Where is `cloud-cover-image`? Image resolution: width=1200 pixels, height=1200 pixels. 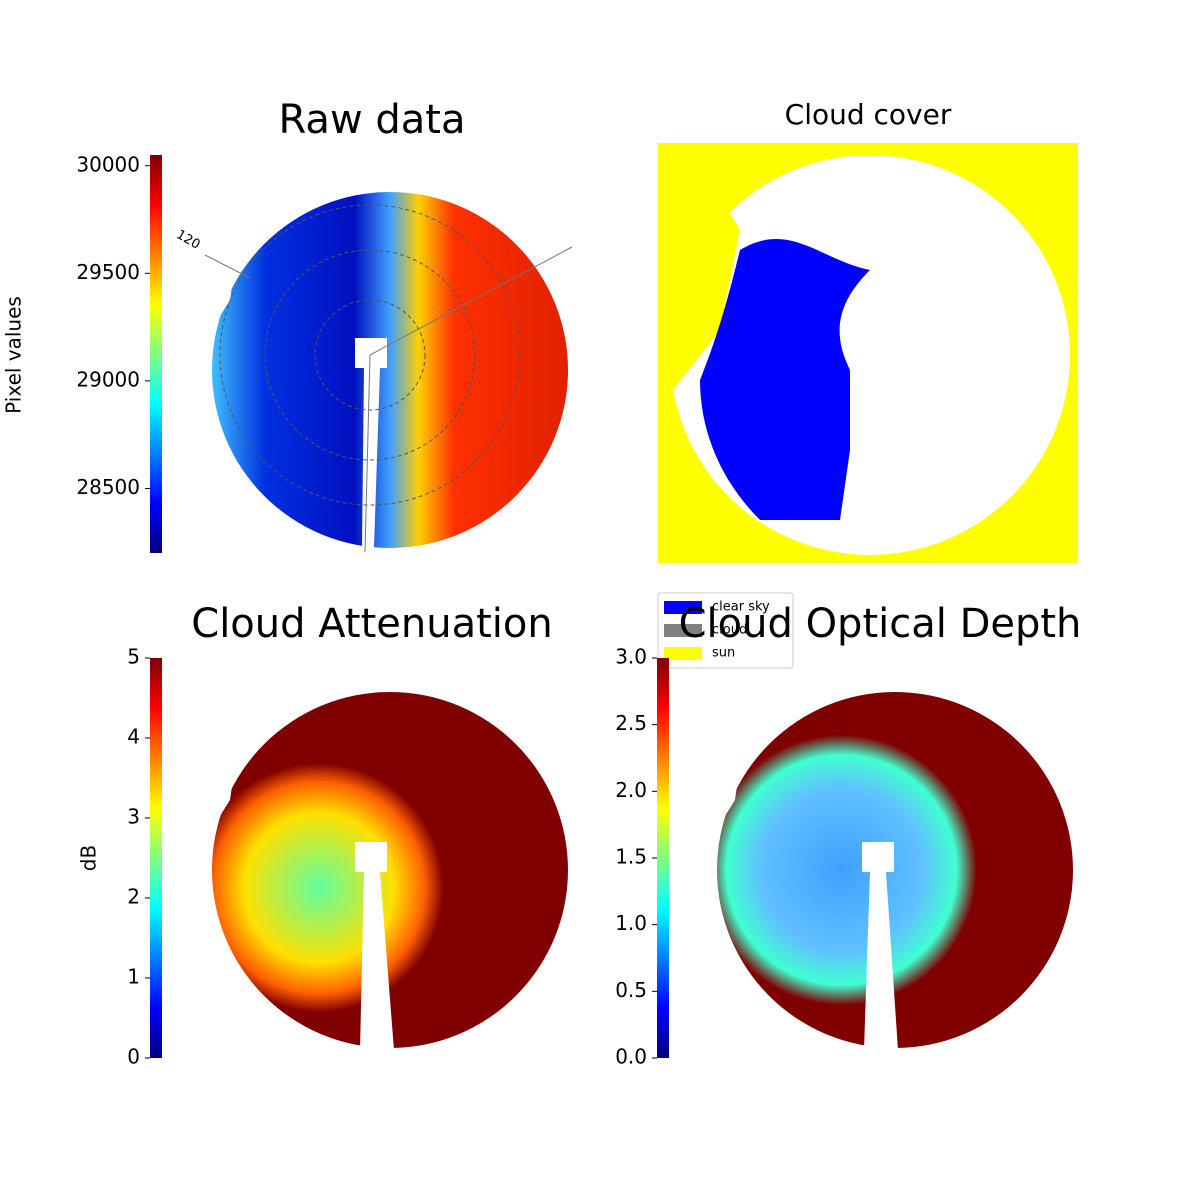
cloud-cover-image is located at coordinates (868, 353).